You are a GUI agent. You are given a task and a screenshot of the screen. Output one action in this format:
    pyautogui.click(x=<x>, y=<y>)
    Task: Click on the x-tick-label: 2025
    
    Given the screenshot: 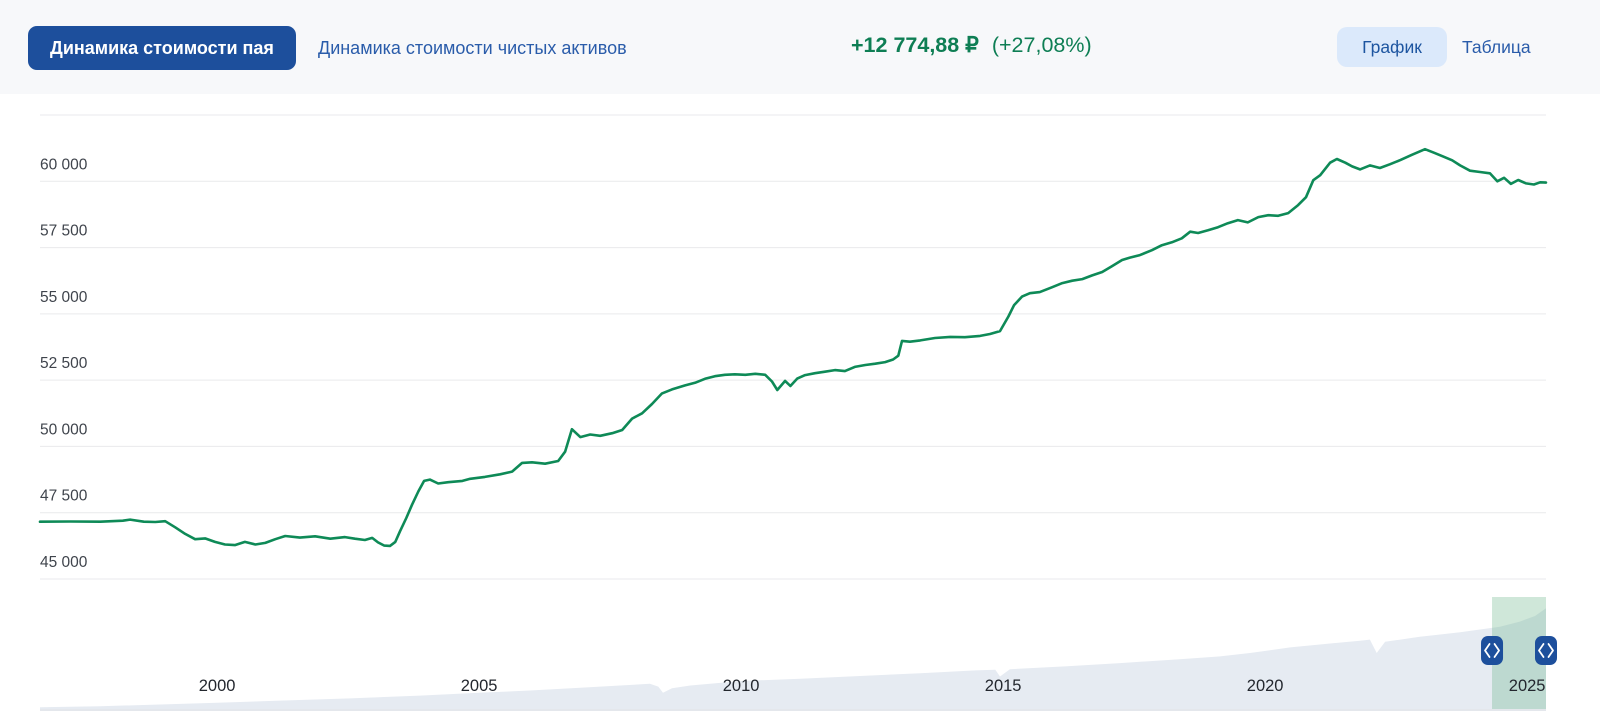 What is the action you would take?
    pyautogui.click(x=1527, y=686)
    